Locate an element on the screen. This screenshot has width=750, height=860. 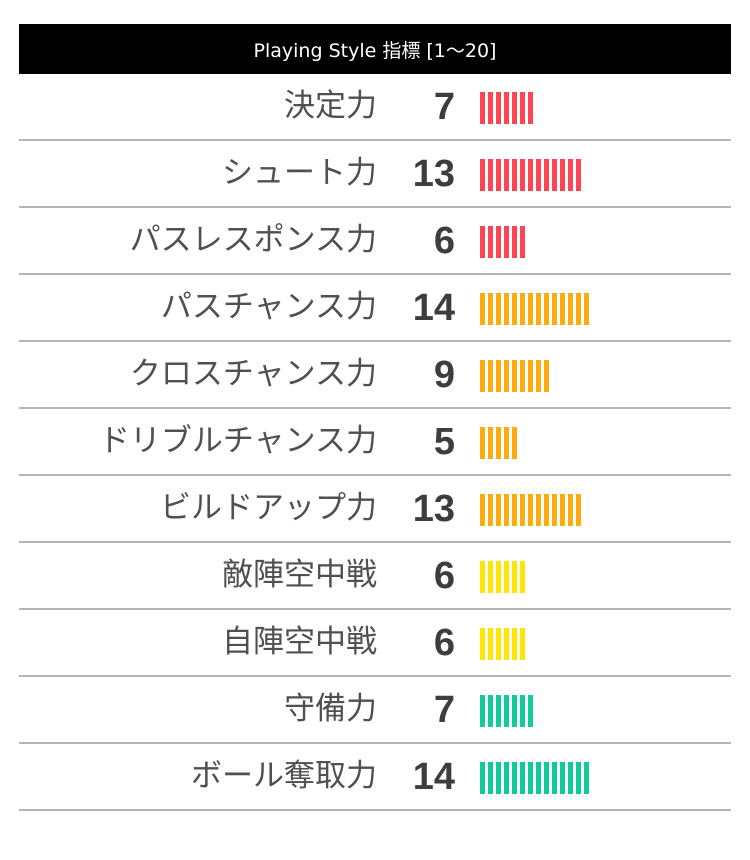
stat-row: ビルドアップ力 13 is located at coordinates (375, 509).